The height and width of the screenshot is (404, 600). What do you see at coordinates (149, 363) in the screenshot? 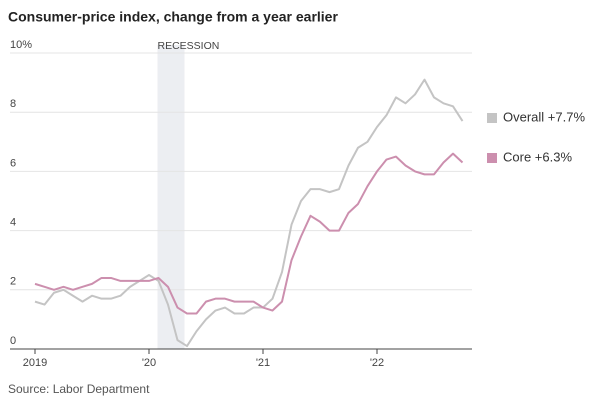
I see `x-tick-label: '20` at bounding box center [149, 363].